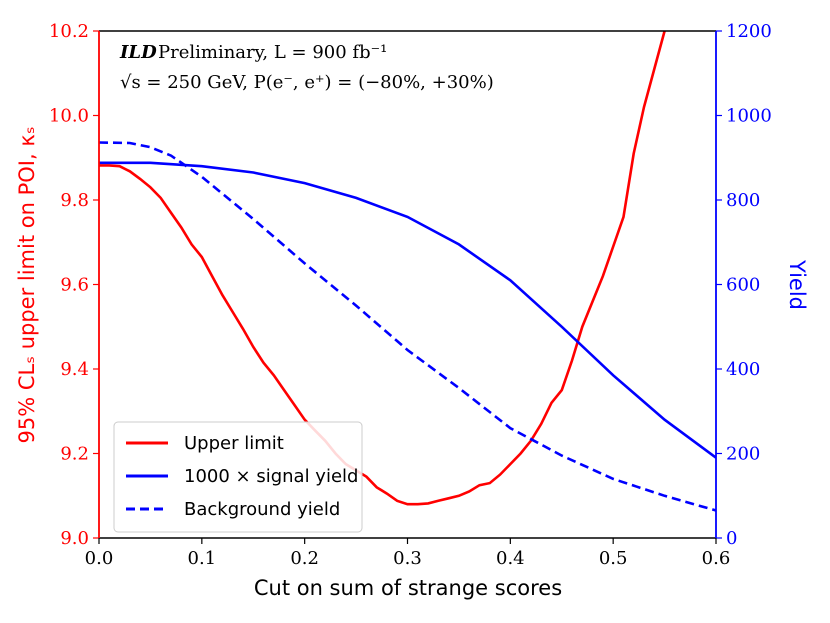 This screenshot has width=830, height=623. Describe the element at coordinates (797, 284) in the screenshot. I see `right-axis-title: Yield` at that location.